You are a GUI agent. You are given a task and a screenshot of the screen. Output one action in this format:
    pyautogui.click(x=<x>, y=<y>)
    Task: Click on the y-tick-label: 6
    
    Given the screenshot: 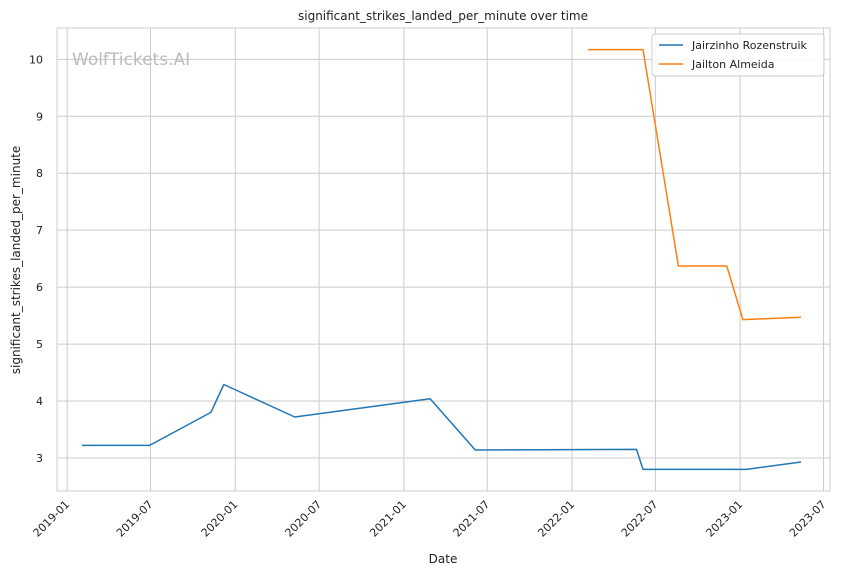 What is the action you would take?
    pyautogui.click(x=39, y=287)
    